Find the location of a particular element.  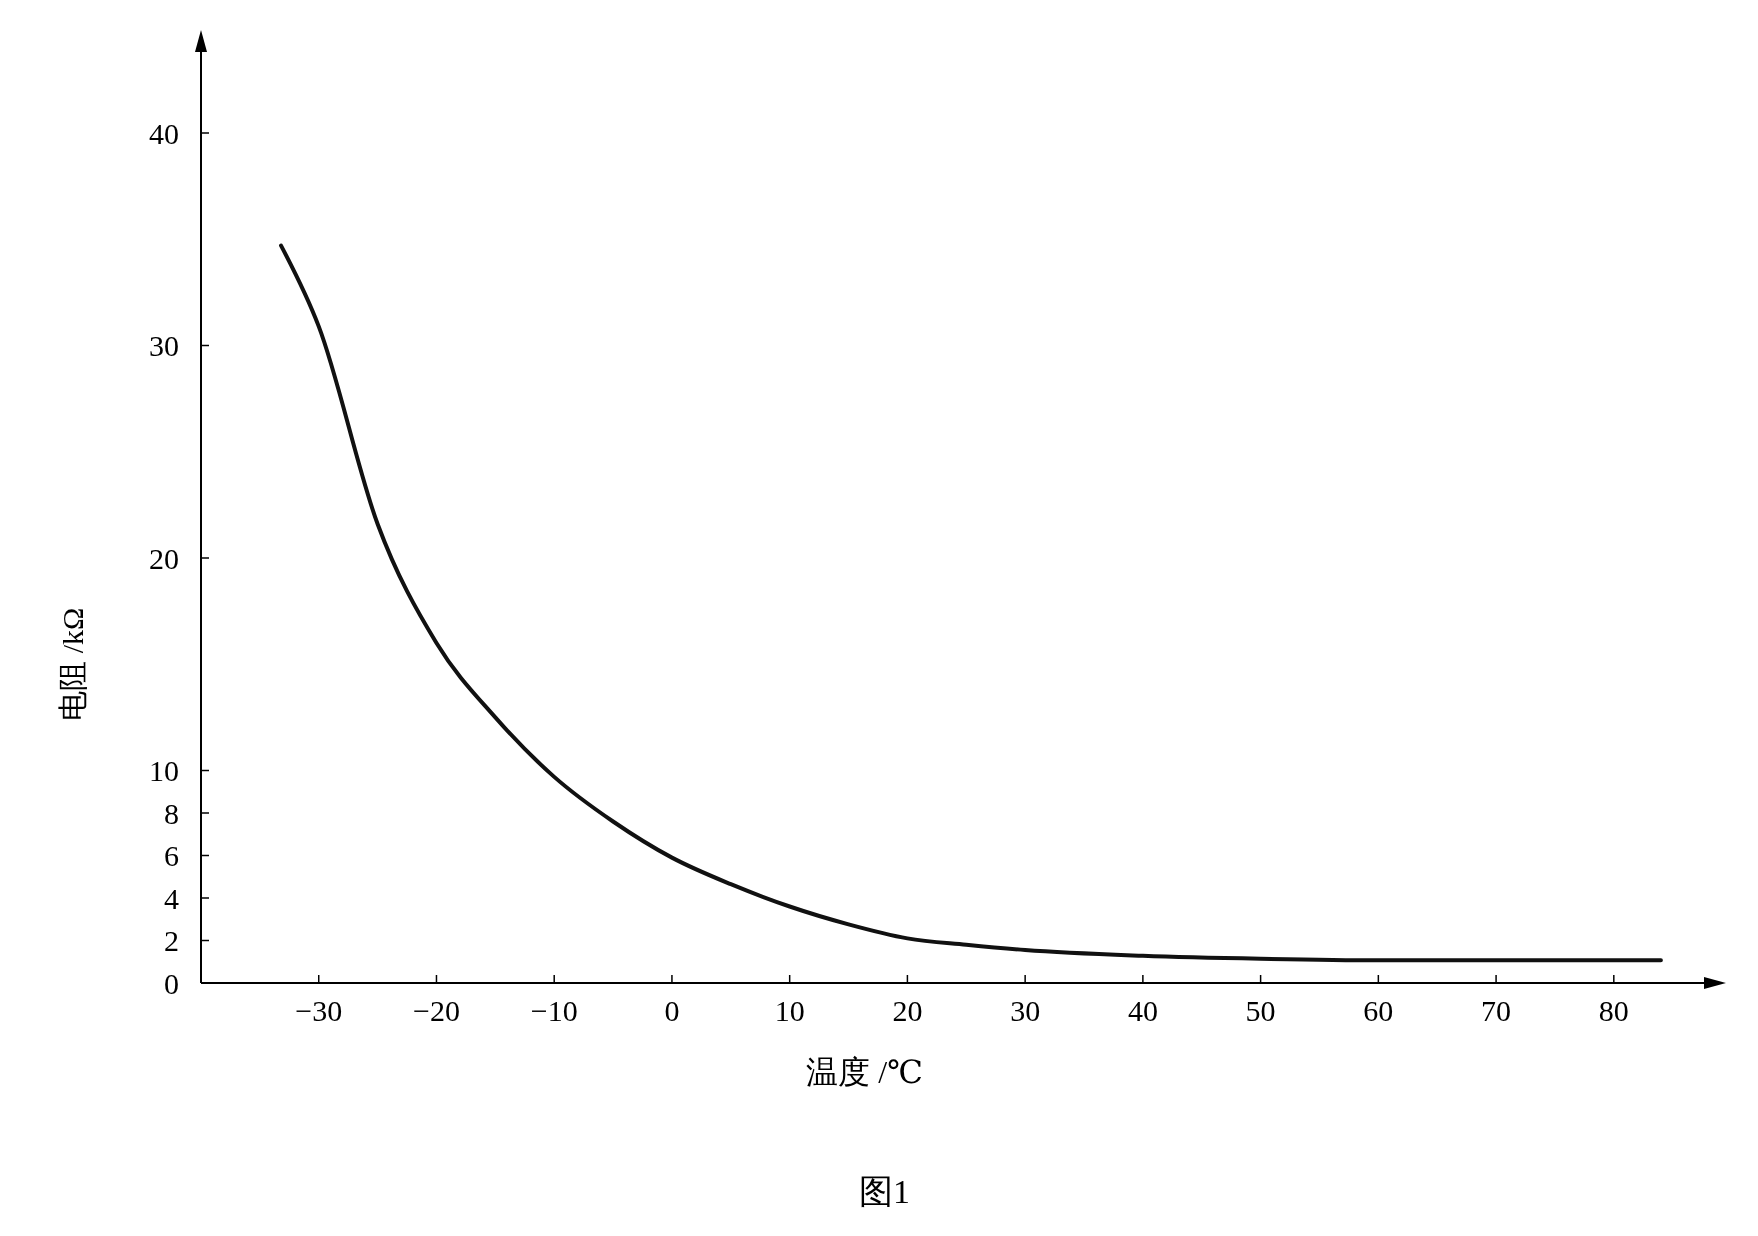

caption: 图1 is located at coordinates (884, 1191).